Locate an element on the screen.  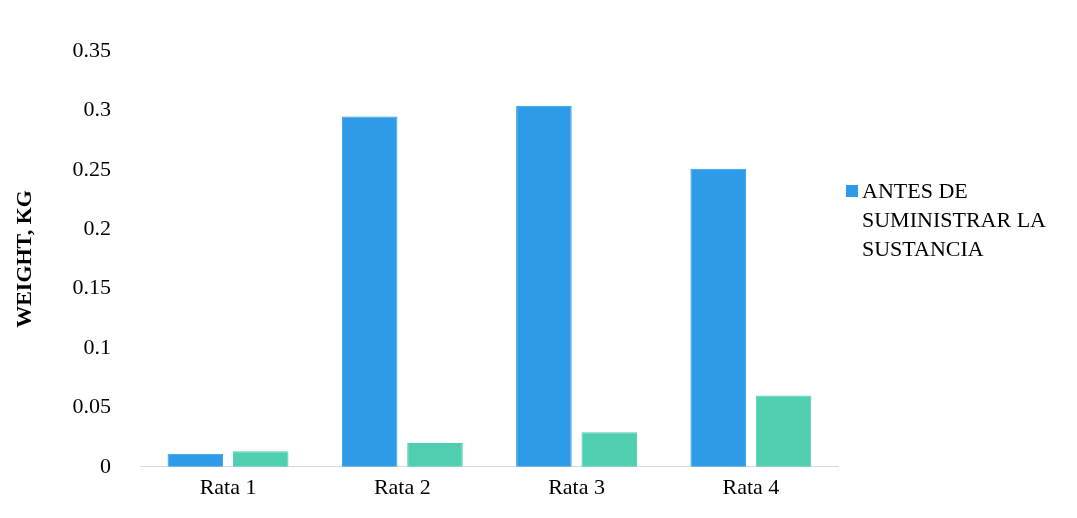
x-tick-label: Rata 3 is located at coordinates (576, 486).